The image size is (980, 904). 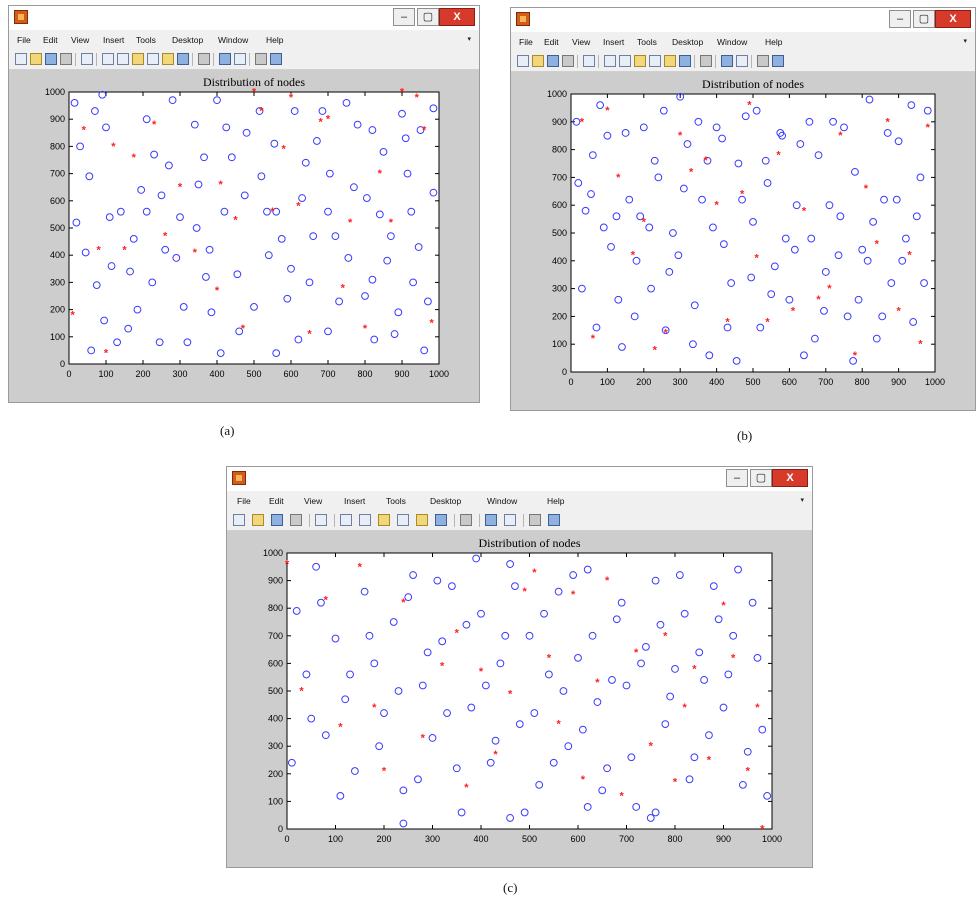 What do you see at coordinates (335, 839) in the screenshot?
I see `x-tick-label: 100` at bounding box center [335, 839].